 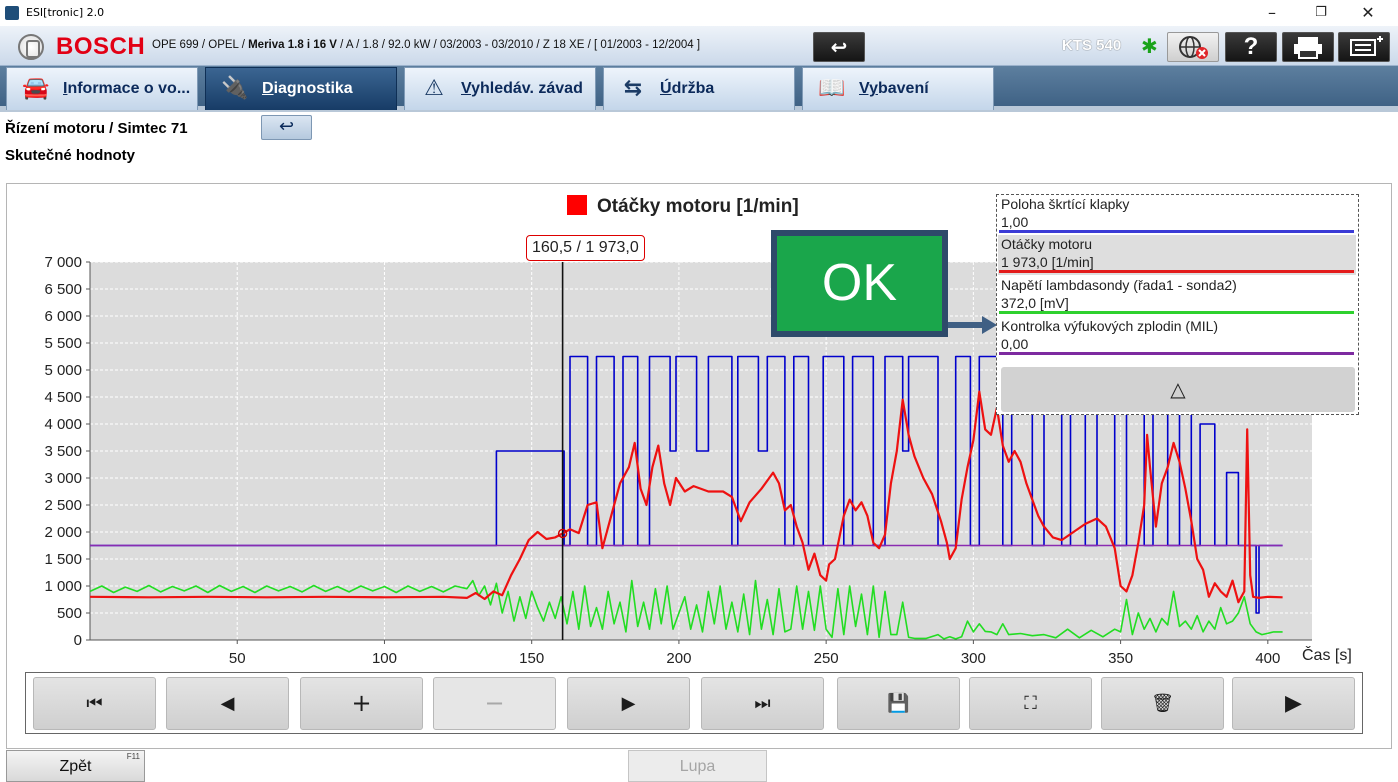 I want to click on close-button: ✕, so click(x=1368, y=12).